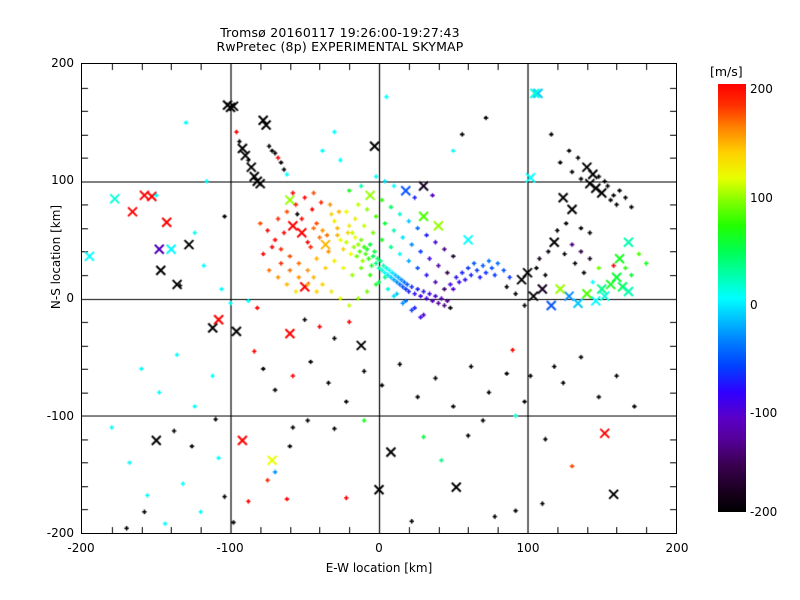 The width and height of the screenshot is (800, 600). Describe the element at coordinates (754, 305) in the screenshot. I see `colorbar-tick-label: 0` at that location.